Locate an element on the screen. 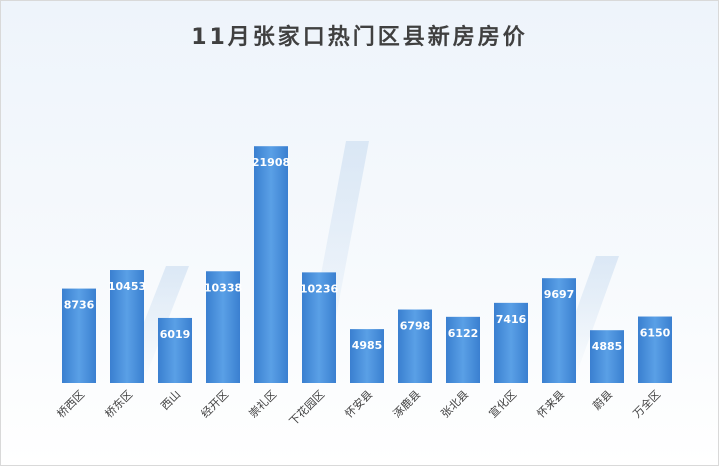 Image resolution: width=719 pixels, height=466 pixels. data-label-7: 4985 is located at coordinates (367, 345).